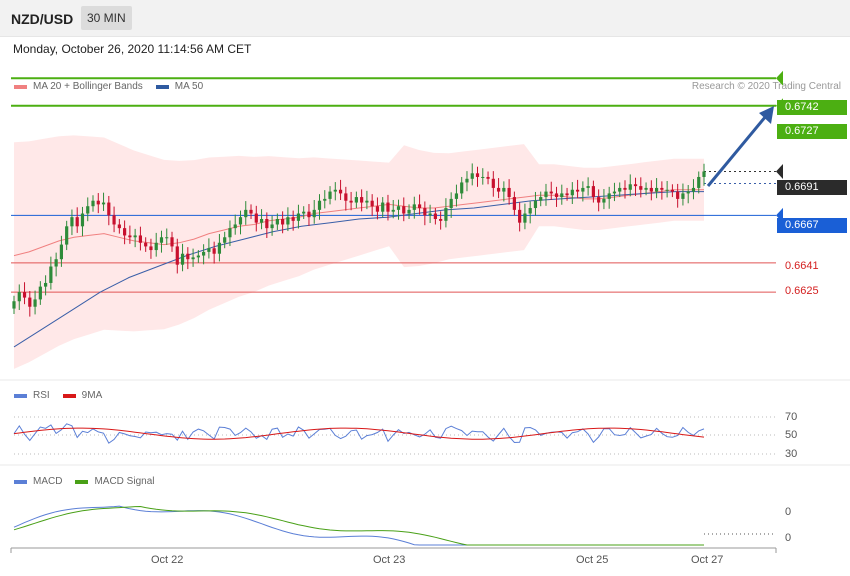 This screenshot has width=850, height=576. What do you see at coordinates (20, 86) in the screenshot?
I see `ma20-swatch` at bounding box center [20, 86].